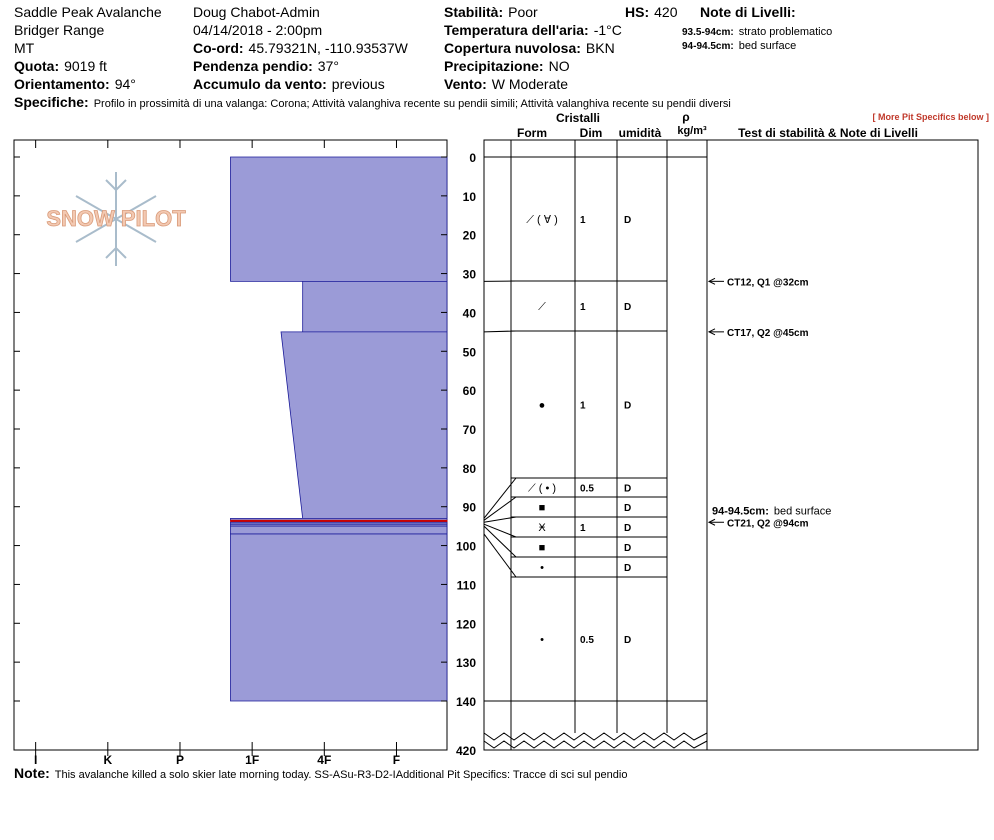 This screenshot has width=994, height=840. Describe the element at coordinates (466, 702) in the screenshot. I see `y-tick-label: 140` at that location.